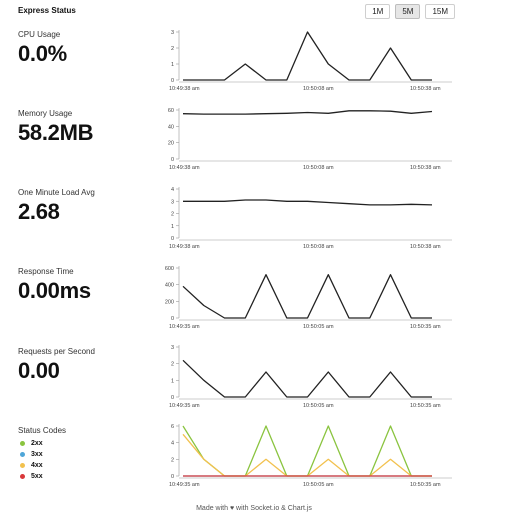  I want to click on load-avg-panel: One Minute Load Avg 2.68, so click(56, 206).